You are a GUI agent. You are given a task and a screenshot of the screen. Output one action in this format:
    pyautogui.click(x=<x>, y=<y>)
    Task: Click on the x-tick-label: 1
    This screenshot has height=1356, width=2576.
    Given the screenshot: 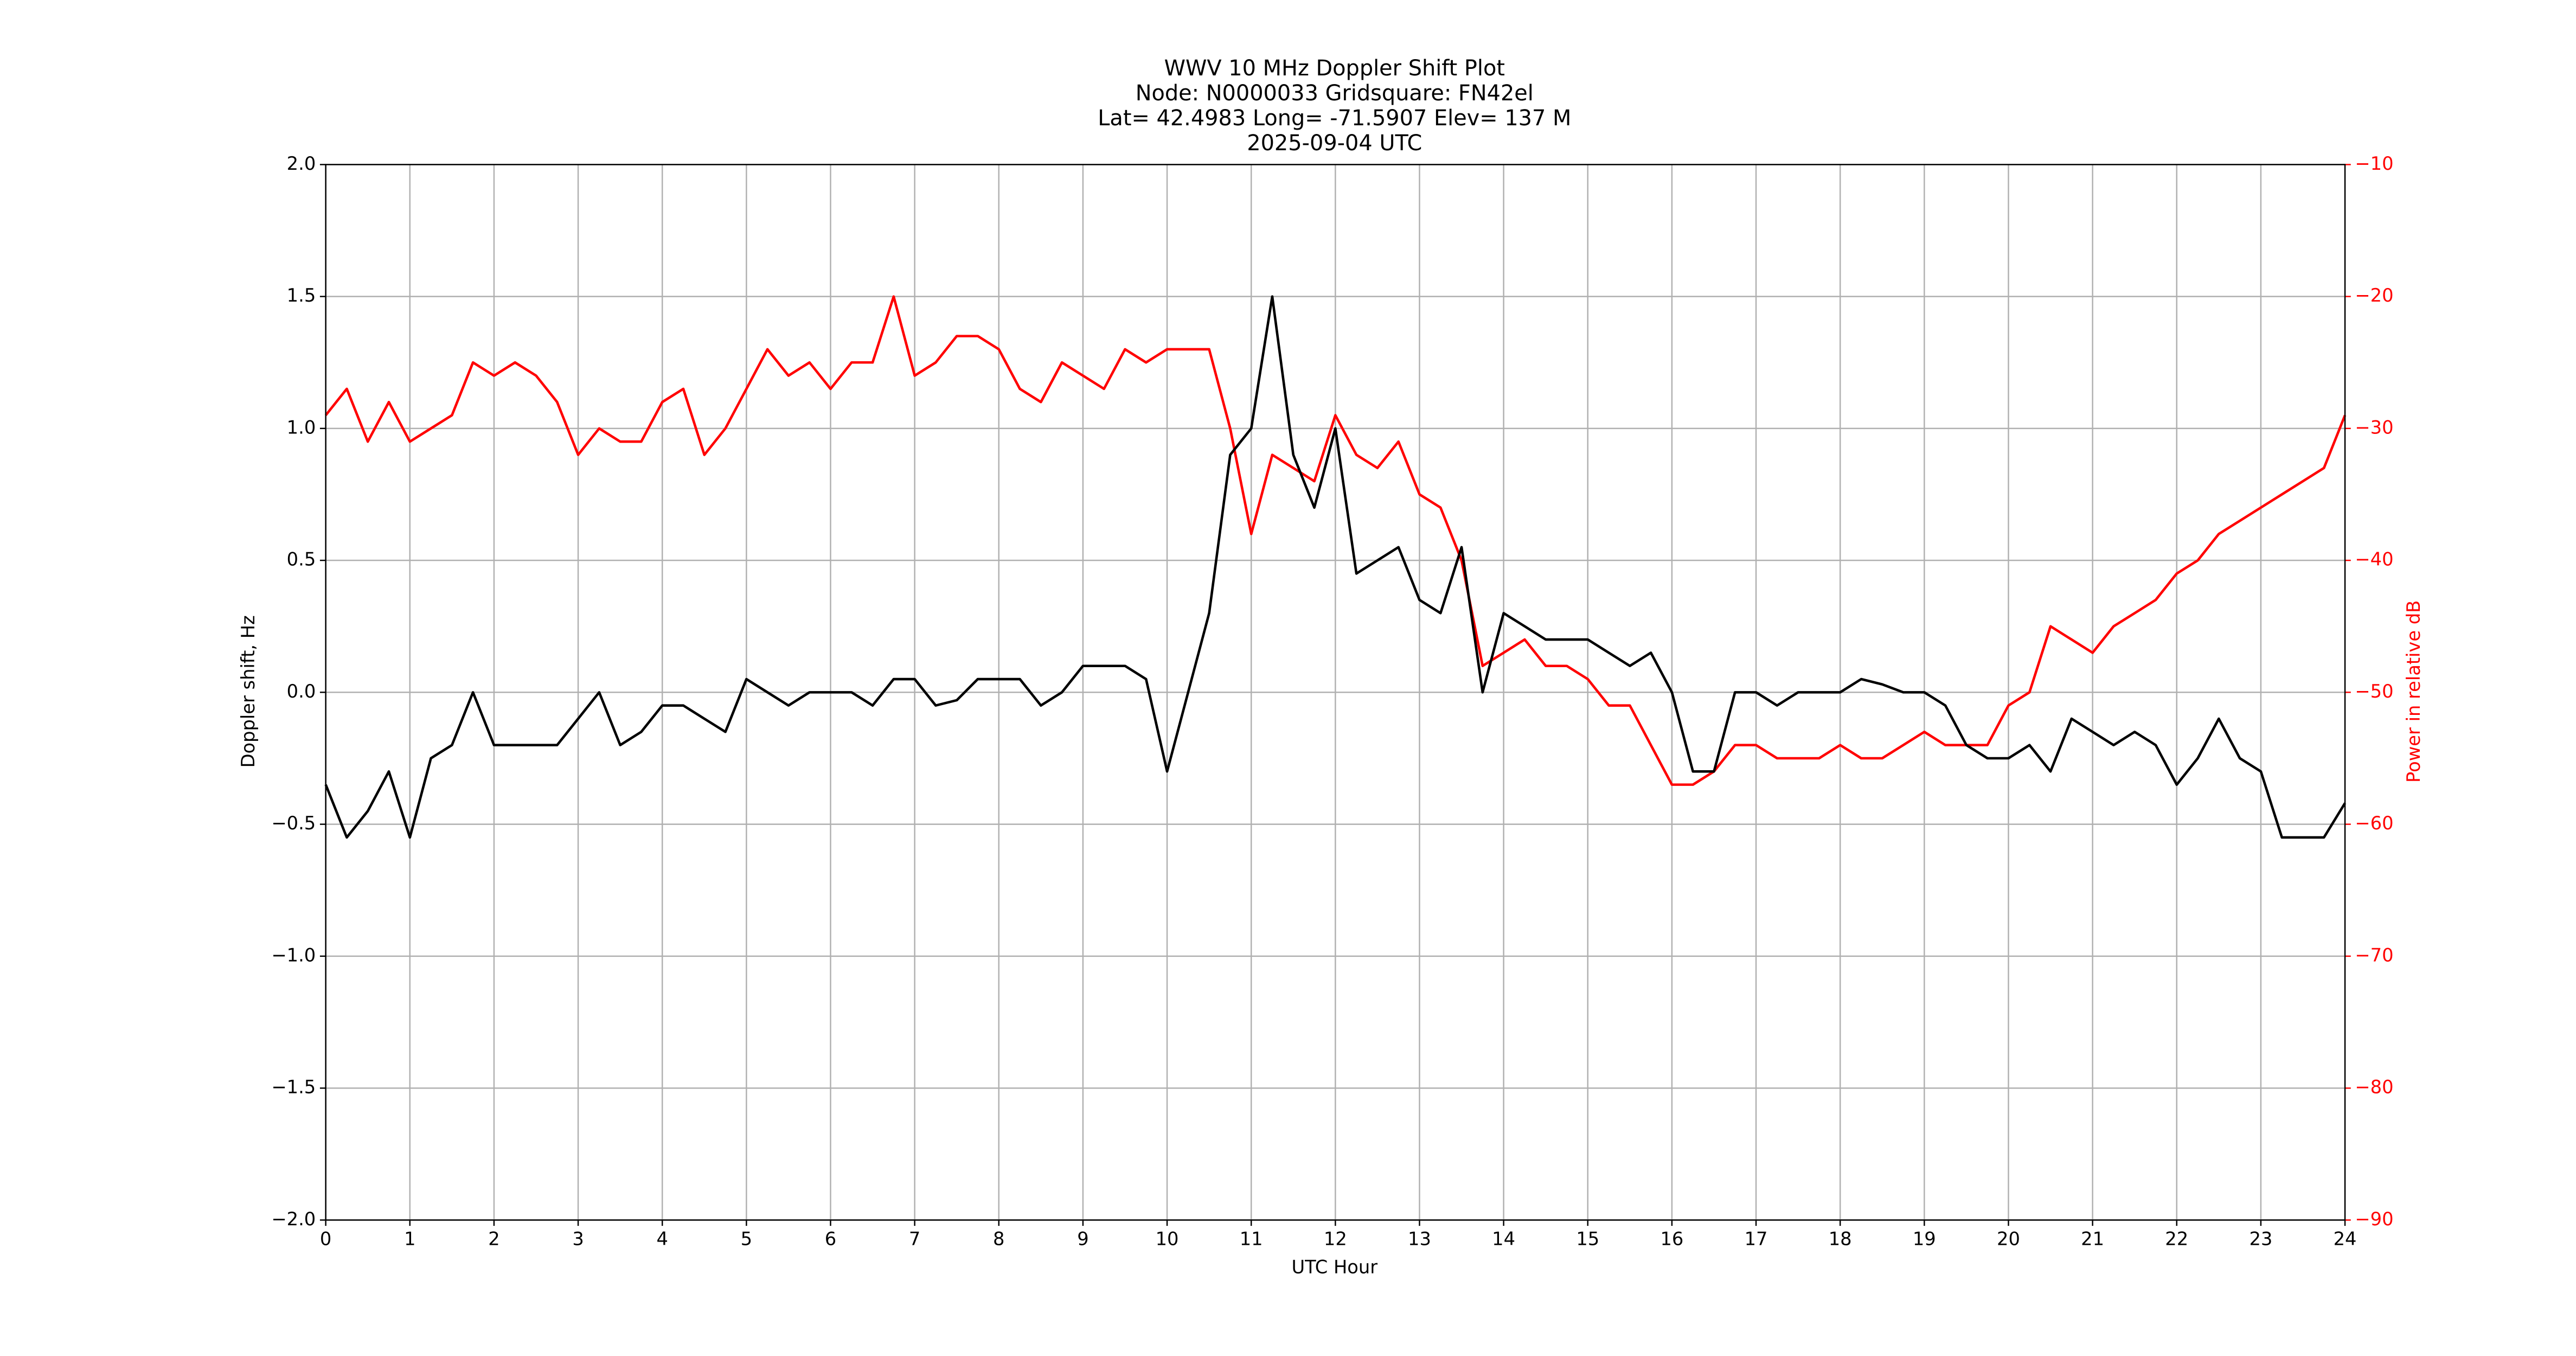 What is the action you would take?
    pyautogui.click(x=409, y=1239)
    